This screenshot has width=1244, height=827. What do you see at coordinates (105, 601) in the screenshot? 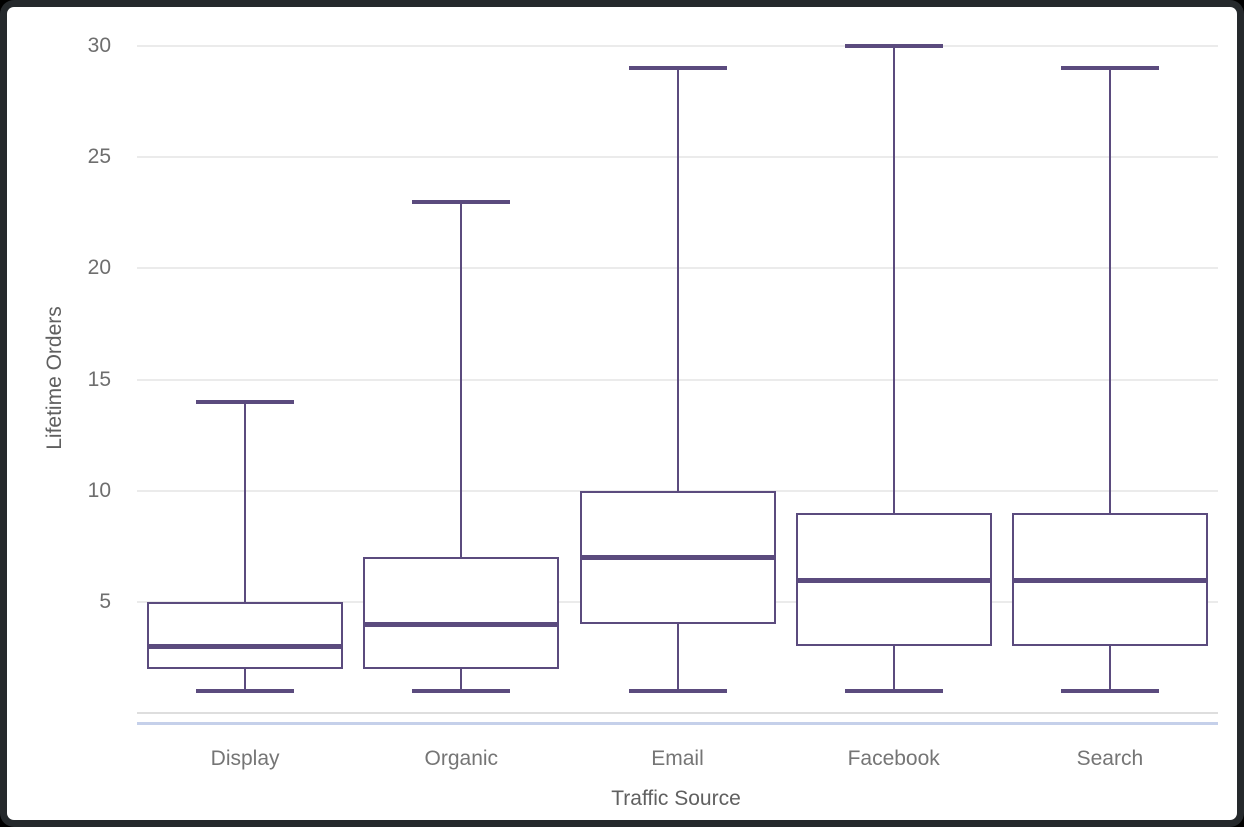
I see `y-tick-label: 5` at bounding box center [105, 601].